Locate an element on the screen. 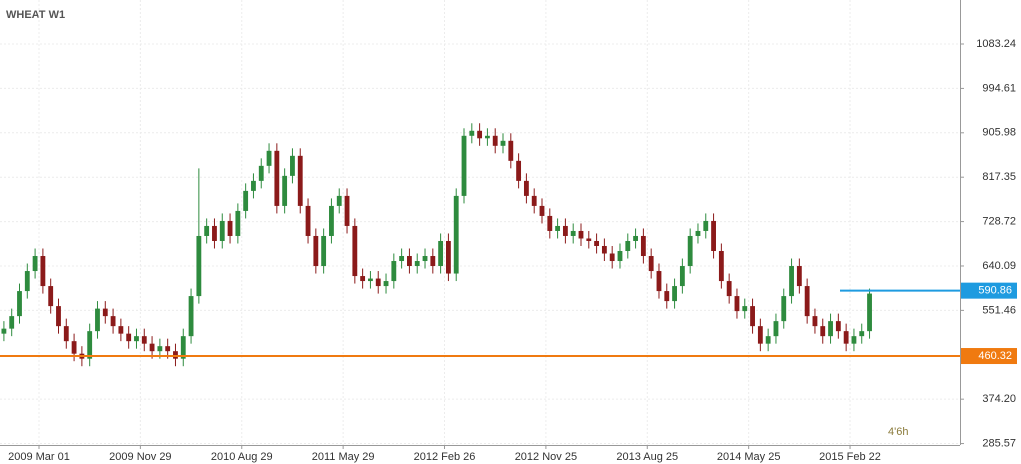  x-tick-label: 2009 Nov 29 is located at coordinates (140, 457).